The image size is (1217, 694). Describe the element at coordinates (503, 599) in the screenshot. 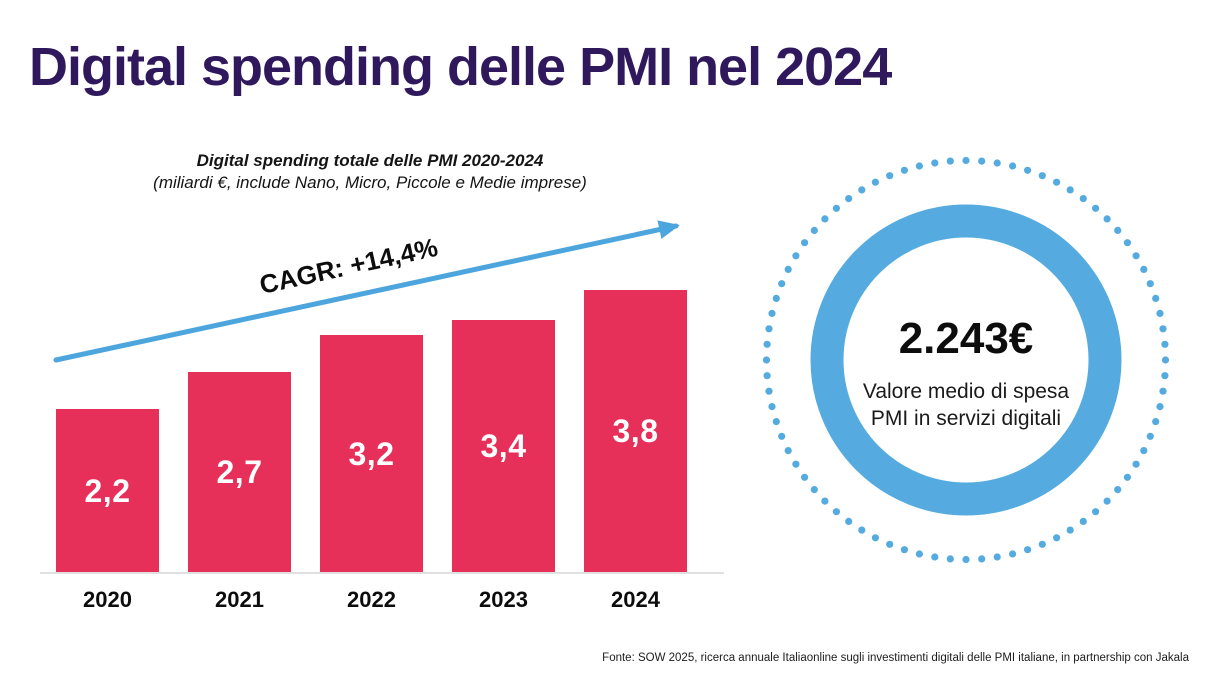

I see `x-axis-label: 2023` at that location.